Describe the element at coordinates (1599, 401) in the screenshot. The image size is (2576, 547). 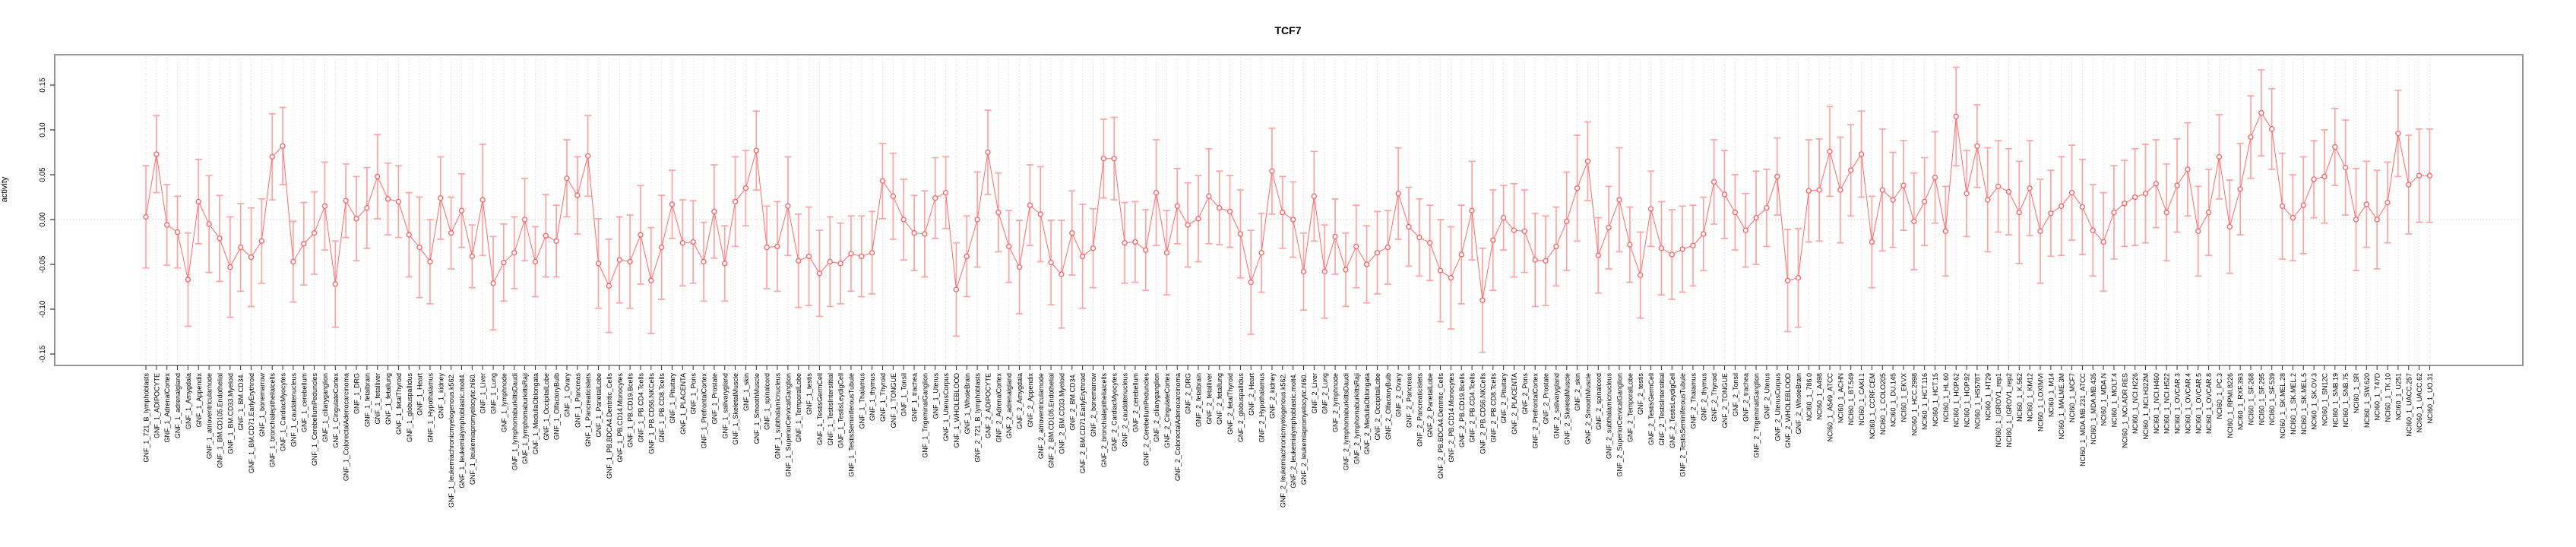
I see `svg-text: GNF_2_spinalcord` at that location.